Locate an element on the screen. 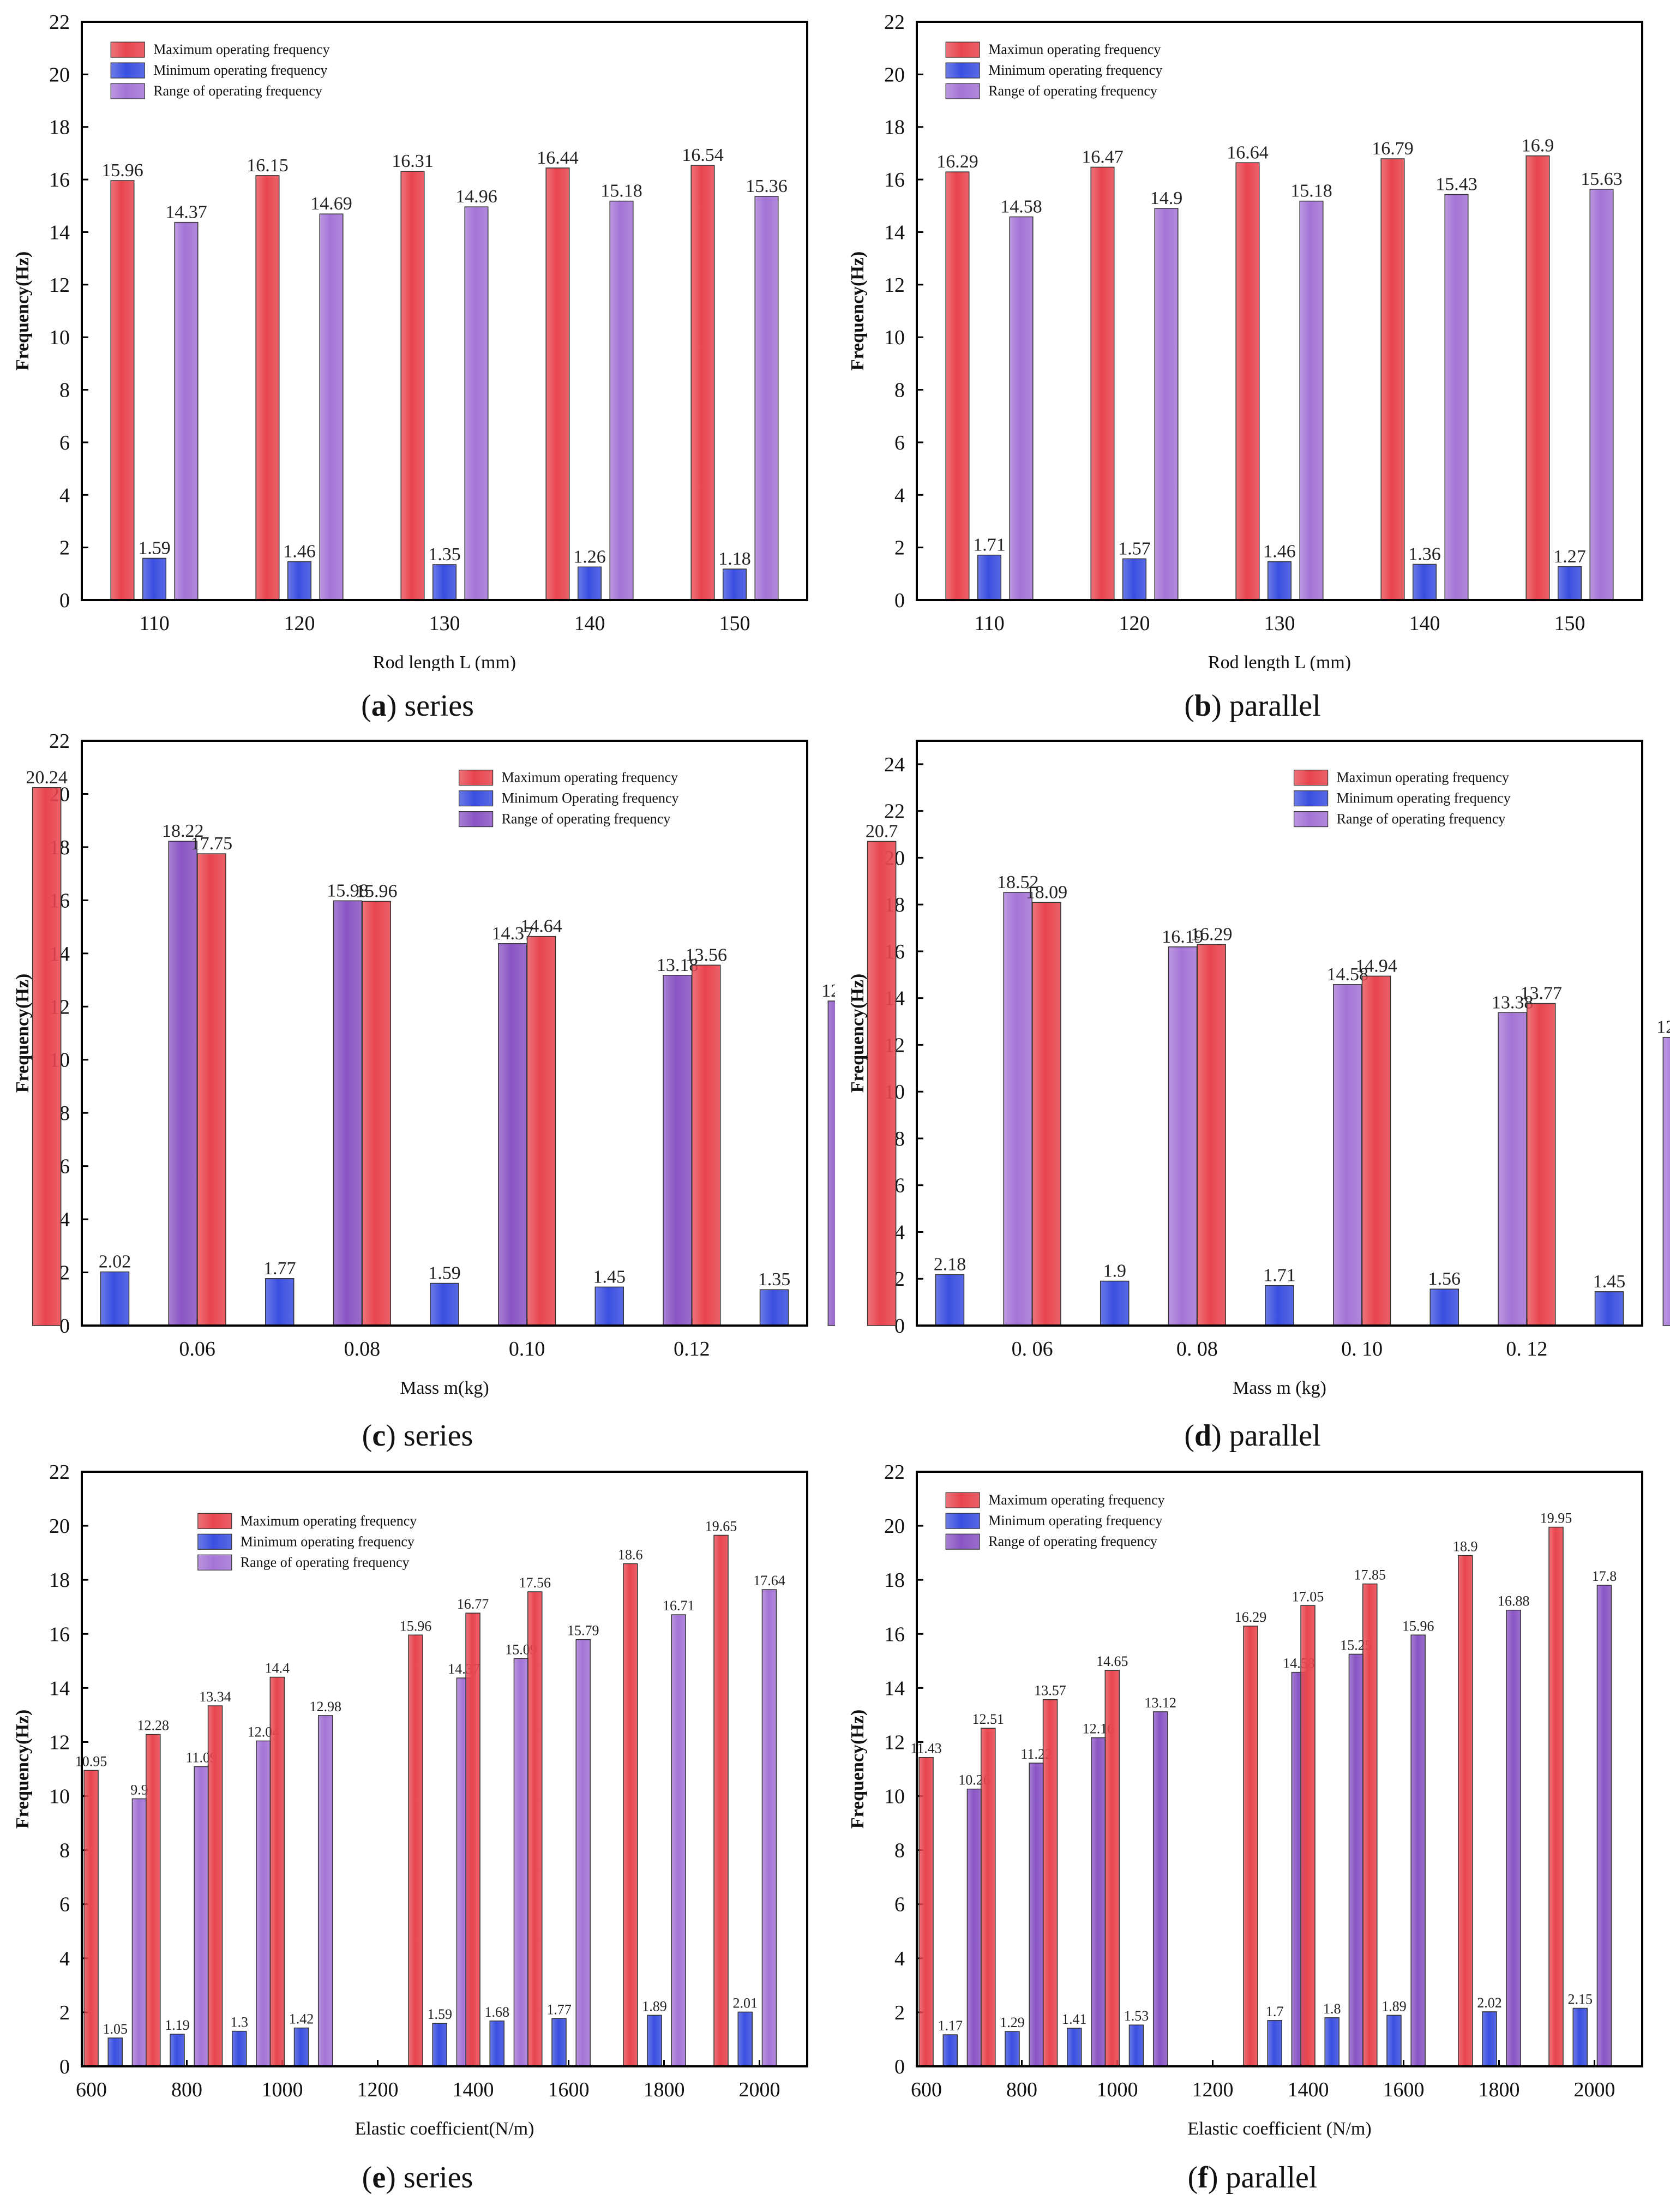 This screenshot has height=2212, width=1670. bar-value-label: 1.71 is located at coordinates (989, 545).